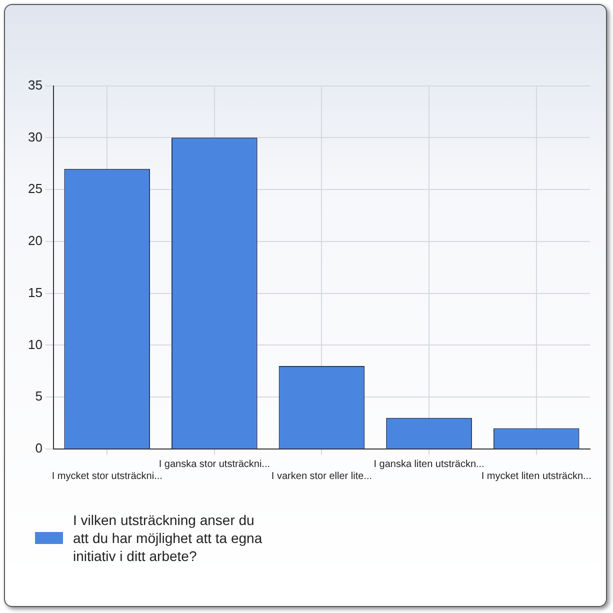  What do you see at coordinates (35, 344) in the screenshot?
I see `y-tick-label: 10` at bounding box center [35, 344].